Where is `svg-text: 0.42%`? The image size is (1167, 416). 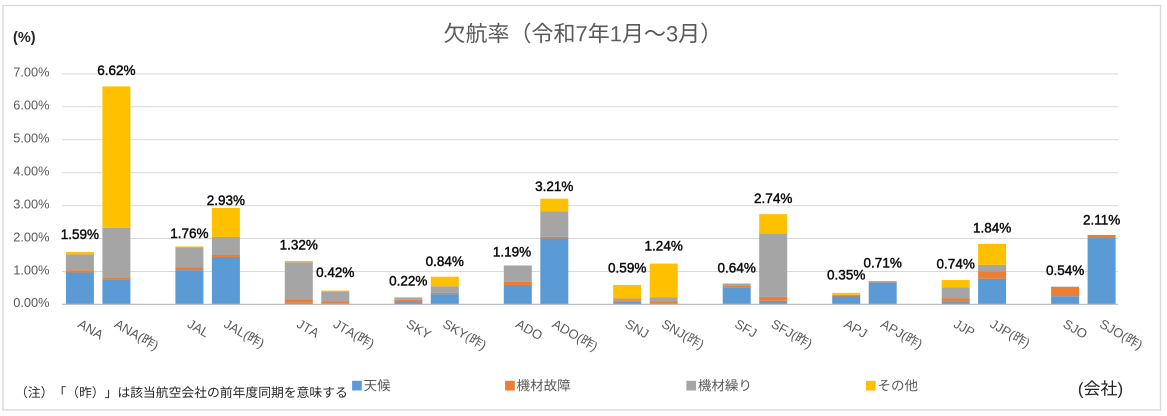 svg-text: 0.42% is located at coordinates (335, 272).